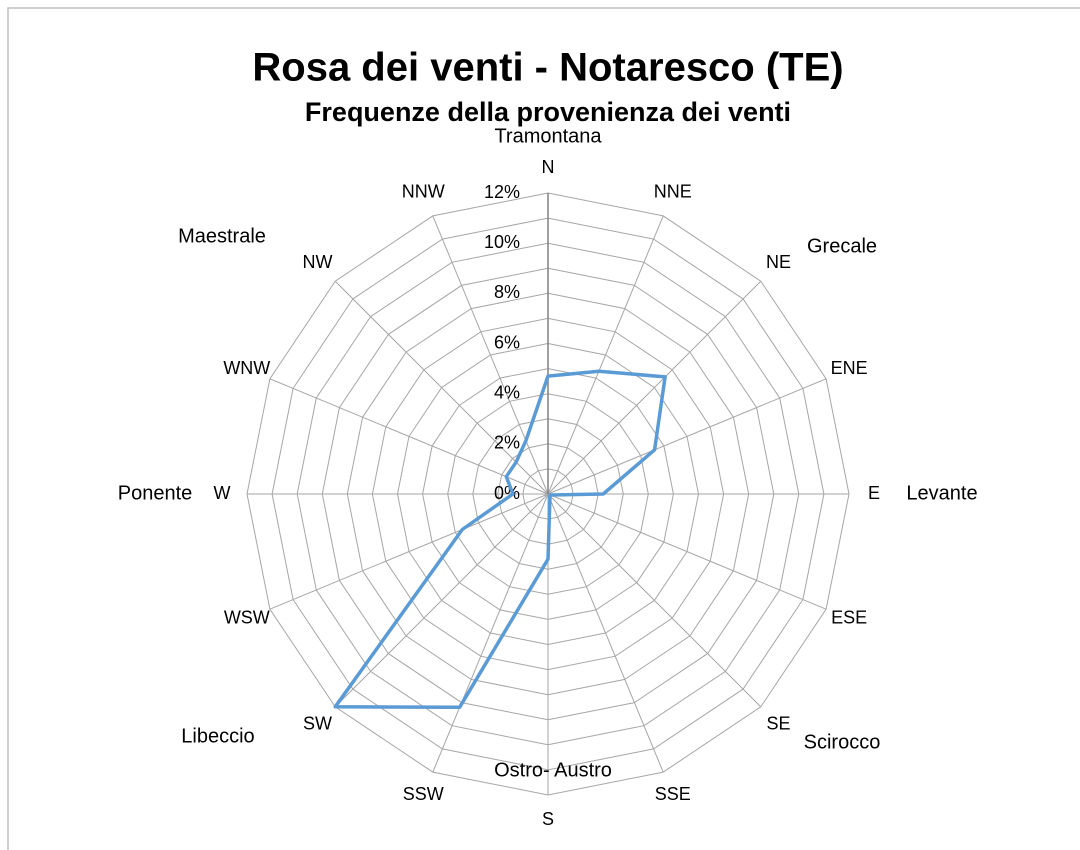 This screenshot has height=850, width=1080. I want to click on chart-title: Rosa dei venti - Notaresco (TE), so click(547, 68).